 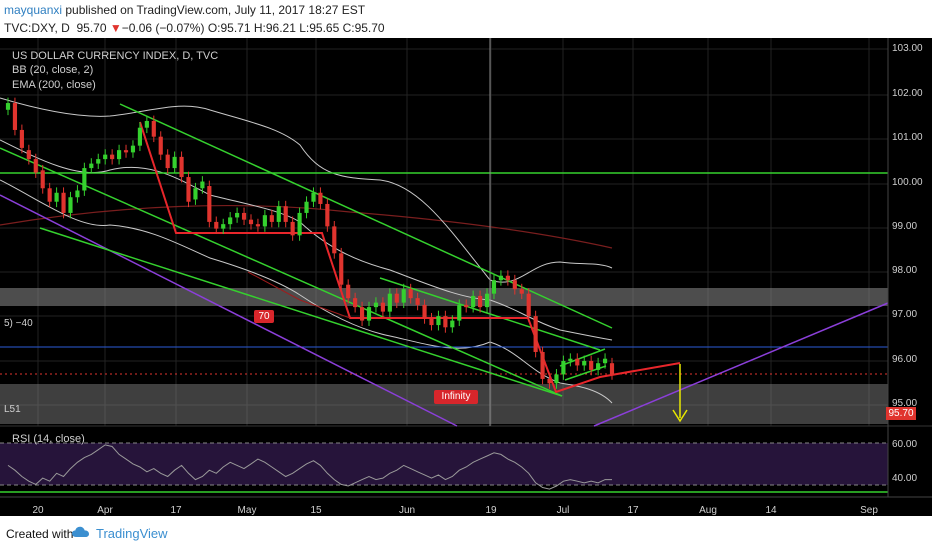 I want to click on ema-200-line, so click(x=306, y=226).